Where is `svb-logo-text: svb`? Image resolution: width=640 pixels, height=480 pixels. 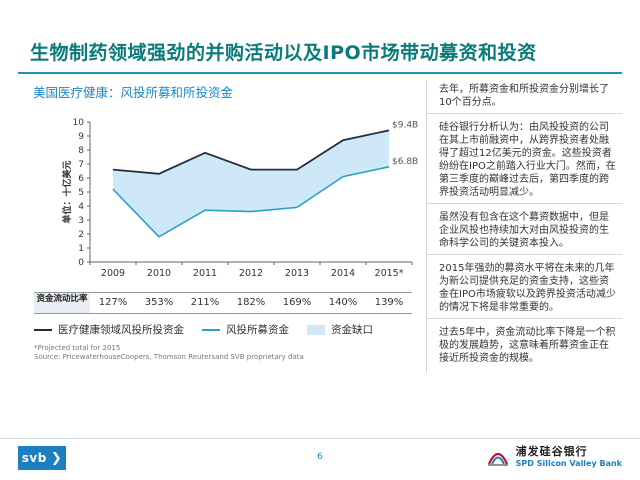
svb-logo-text: svb is located at coordinates (34, 458).